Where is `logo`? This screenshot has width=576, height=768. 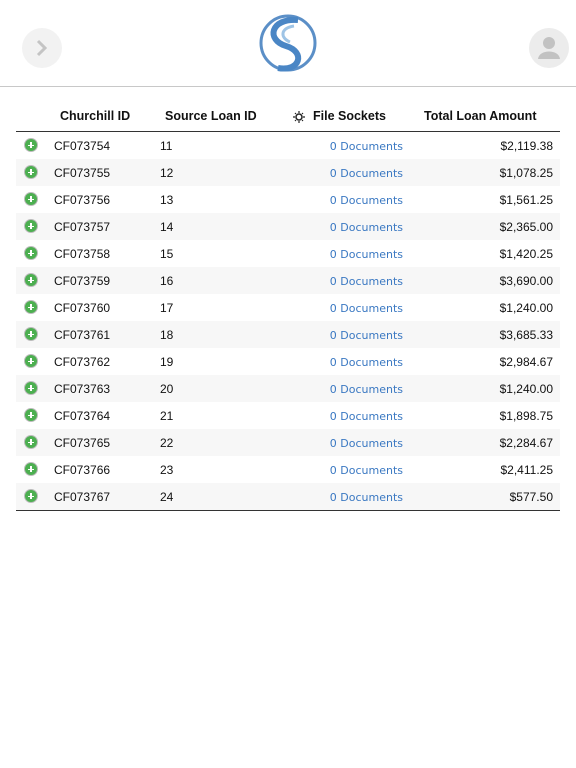 logo is located at coordinates (288, 43).